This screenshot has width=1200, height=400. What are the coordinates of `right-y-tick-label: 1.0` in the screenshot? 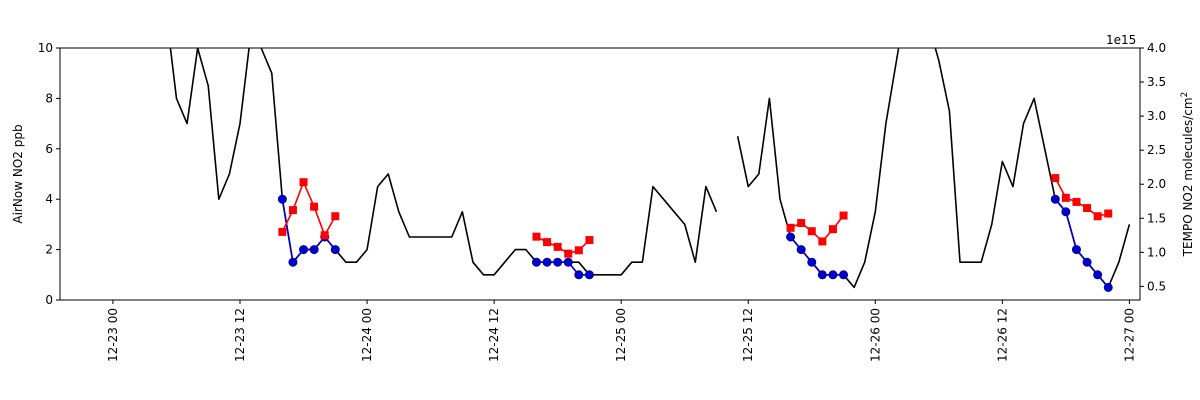 It's located at (1156, 252).